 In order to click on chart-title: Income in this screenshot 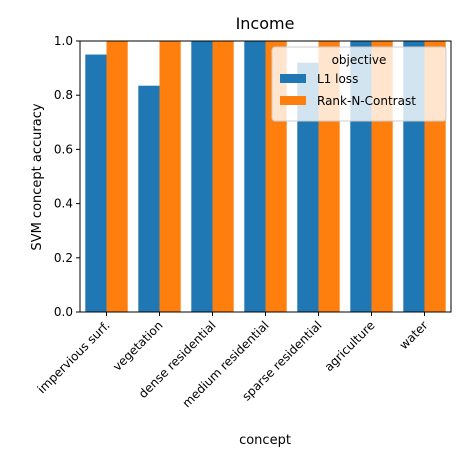, I will do `click(265, 23)`.